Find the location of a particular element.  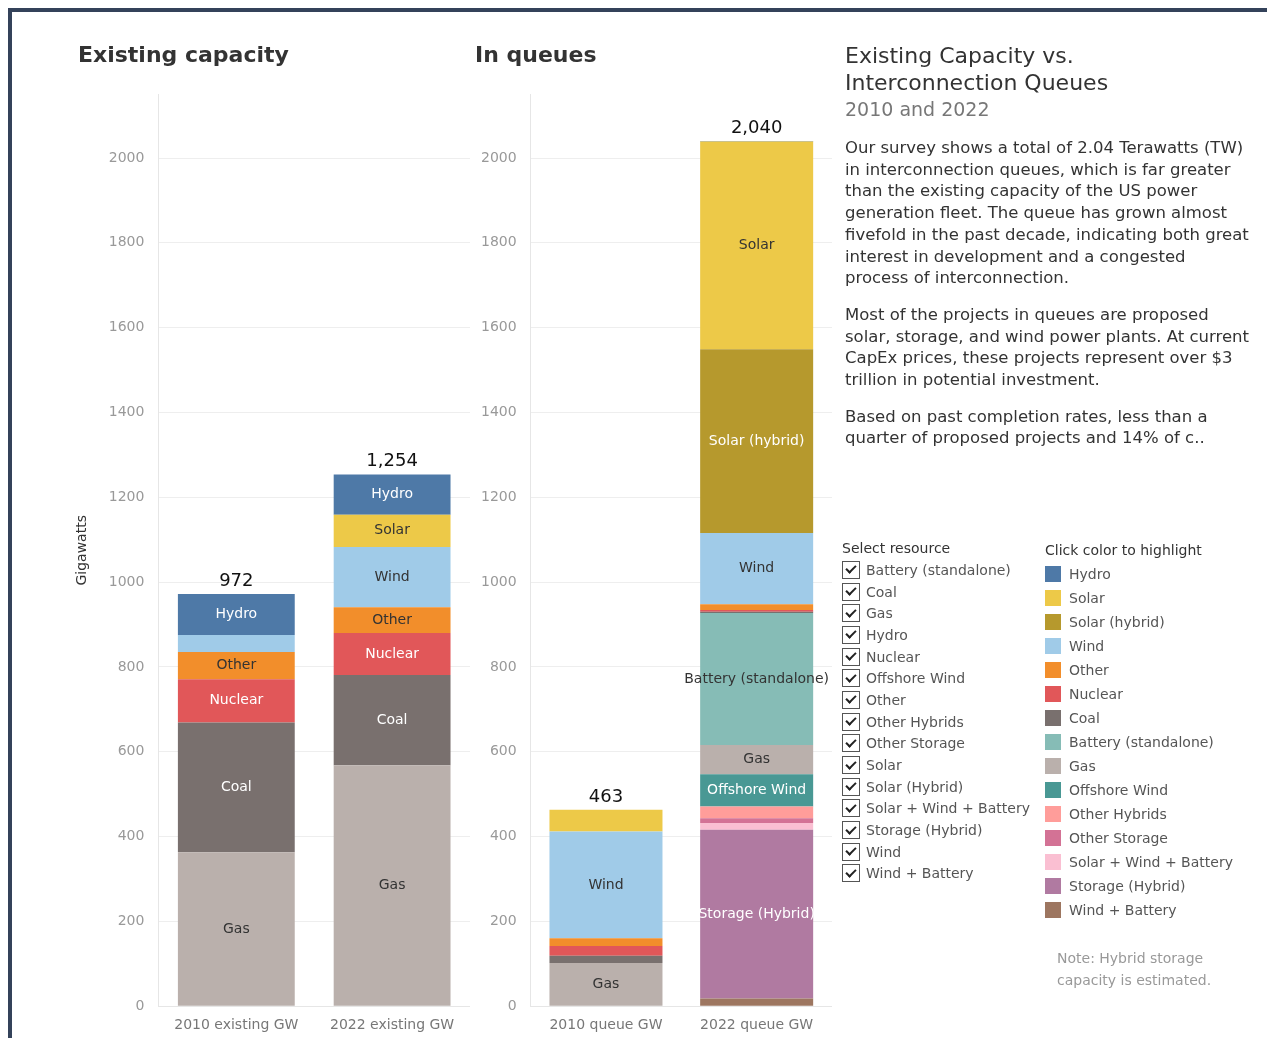

text: Existing Capacity vs. Interconnection Queues is located at coordinates (977, 69).